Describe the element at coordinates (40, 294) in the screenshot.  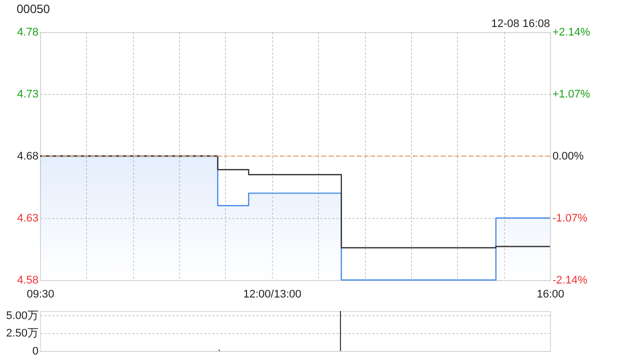
I see `x-tick-label: 09:30` at that location.